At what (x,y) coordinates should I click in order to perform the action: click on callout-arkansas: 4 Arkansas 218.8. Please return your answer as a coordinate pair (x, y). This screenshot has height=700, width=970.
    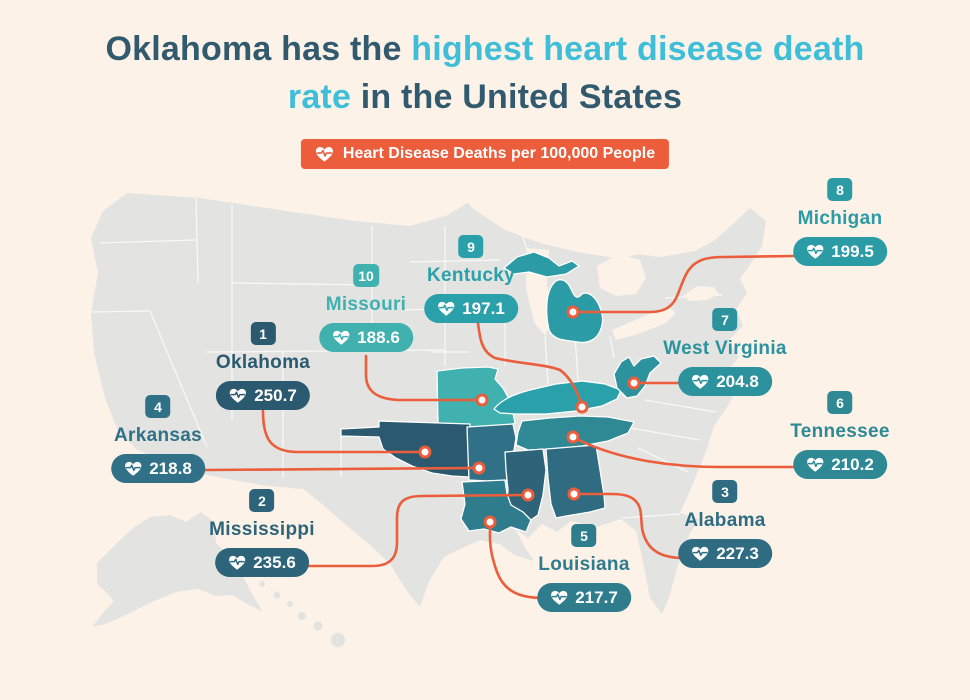
    Looking at the image, I should click on (158, 439).